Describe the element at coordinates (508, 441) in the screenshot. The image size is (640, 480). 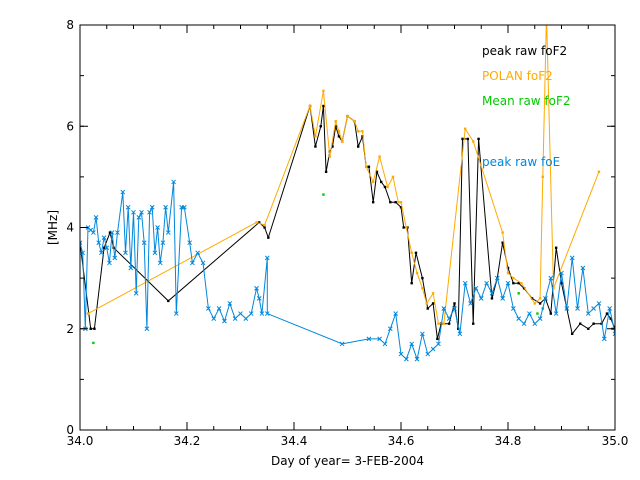
I see `x-tick-label: 34.8` at that location.